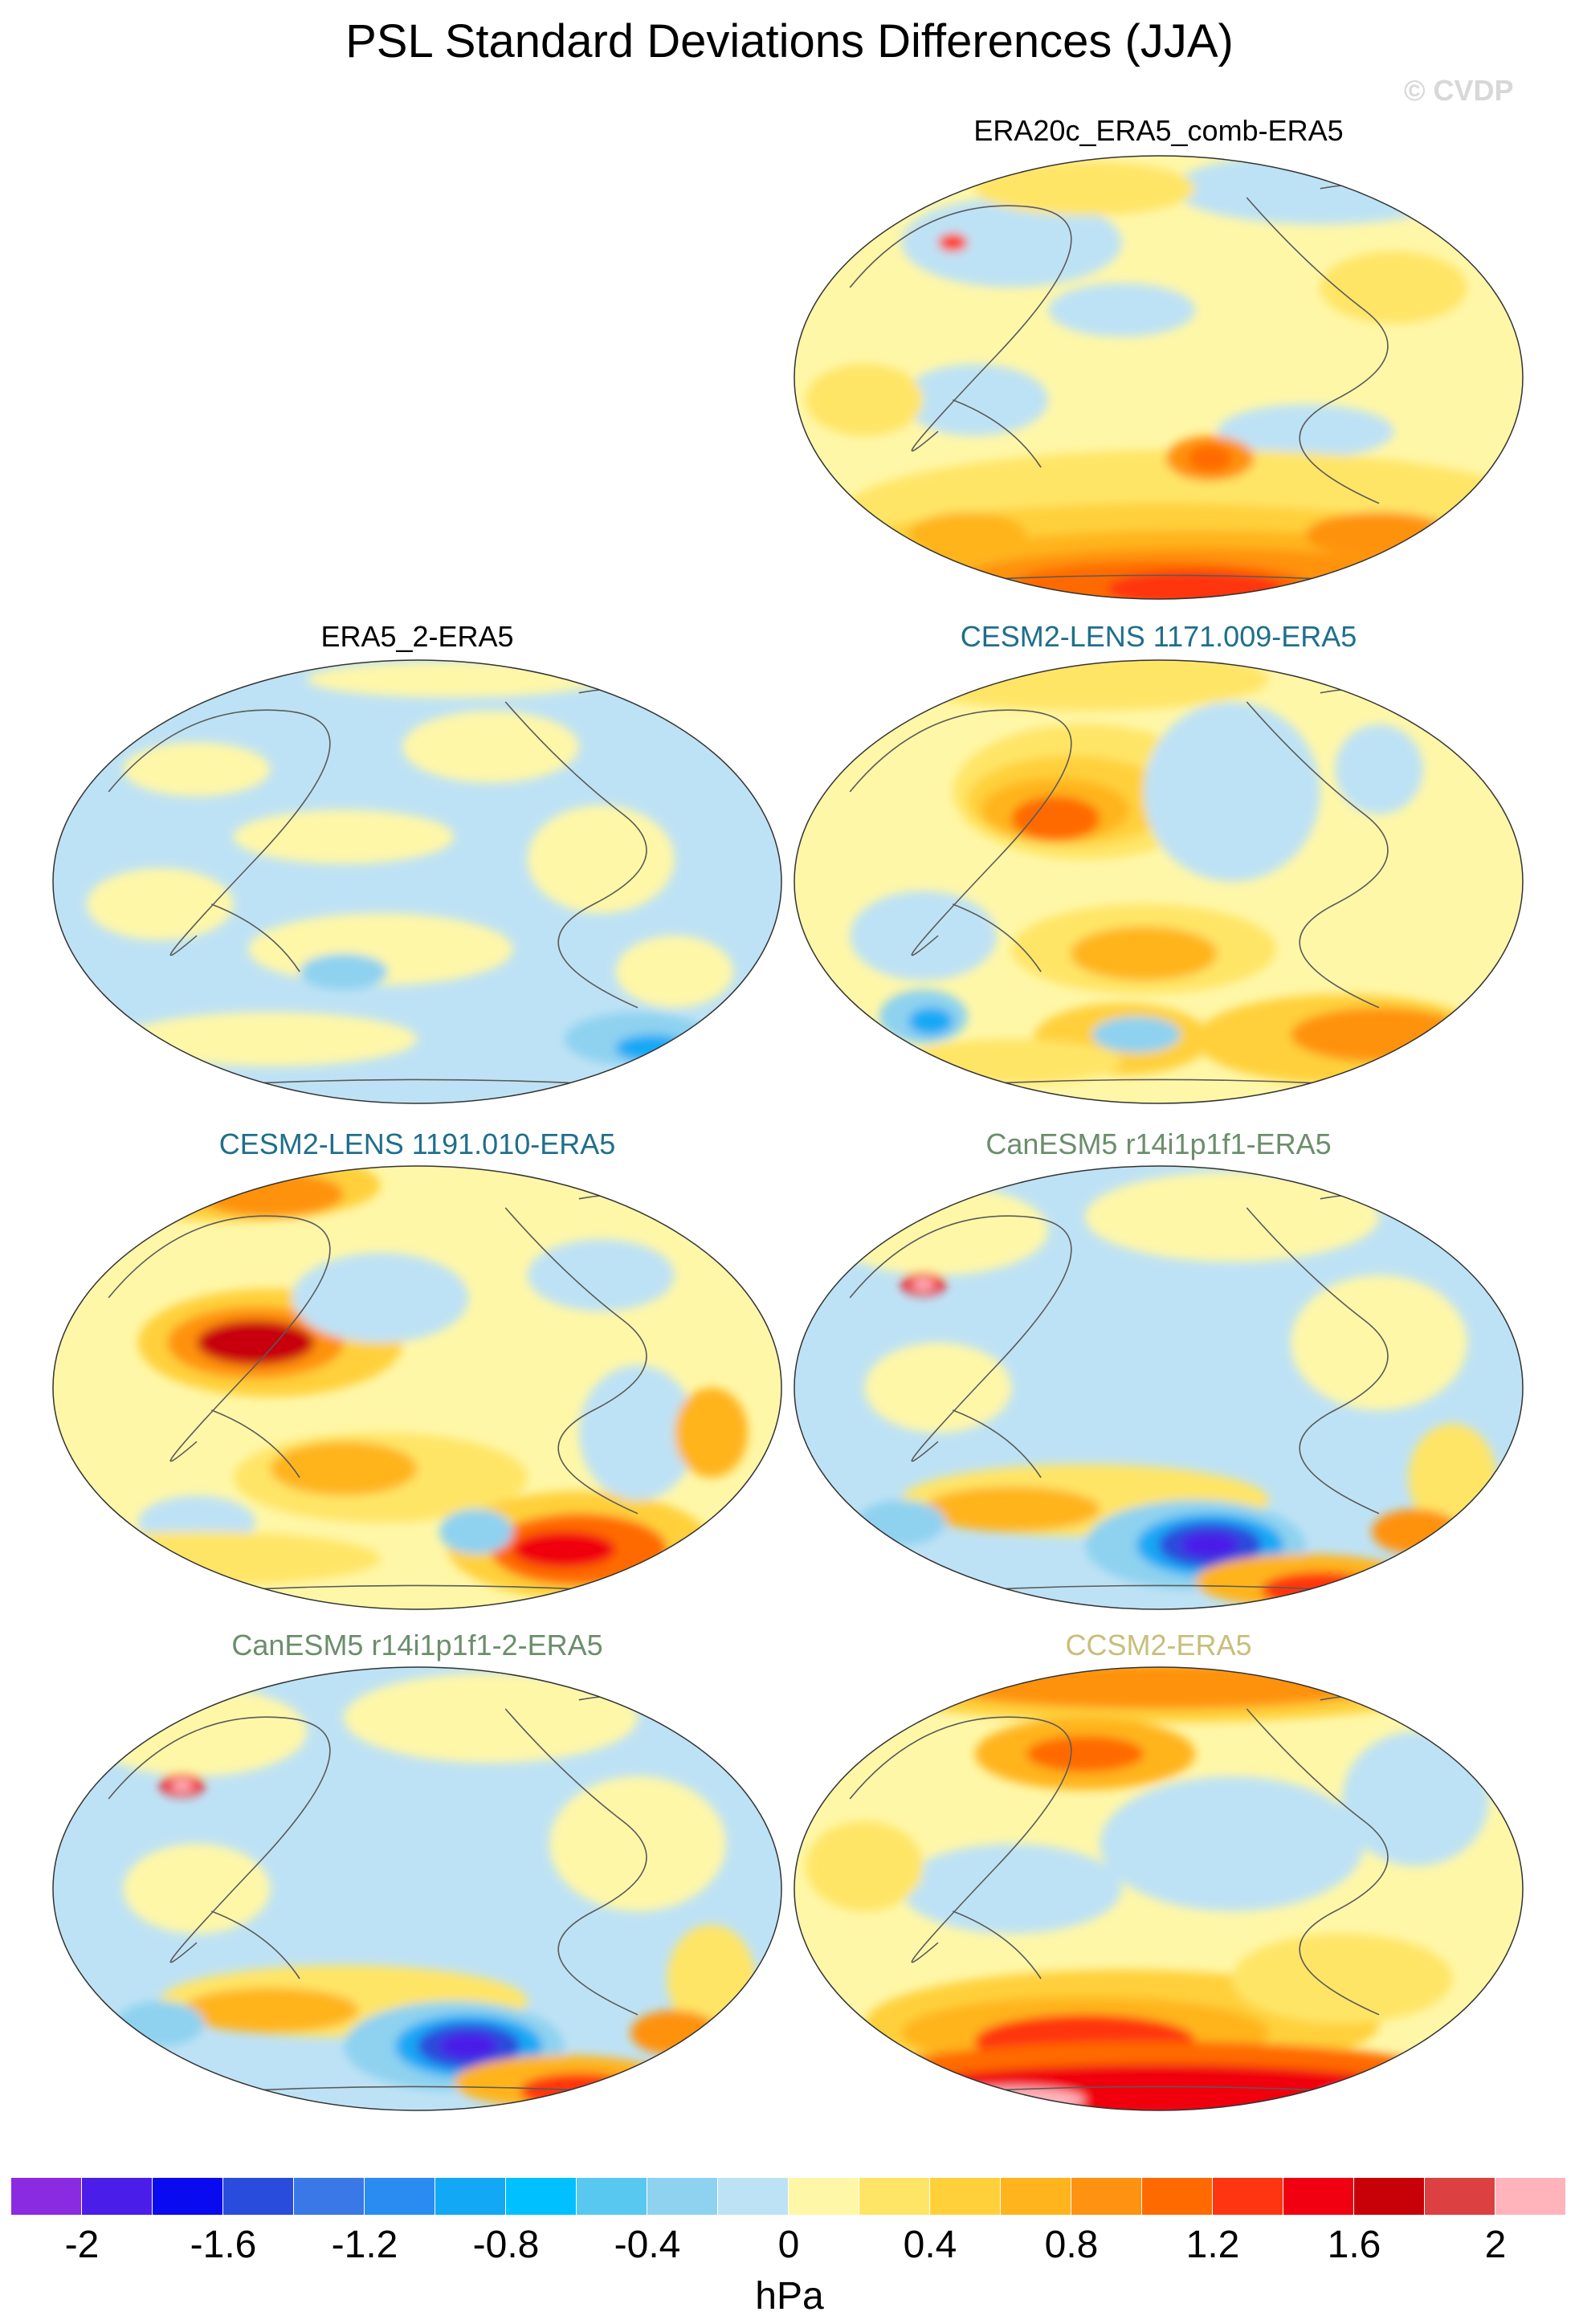  I want to click on map-panel-canesm5-r14, so click(1159, 1388).